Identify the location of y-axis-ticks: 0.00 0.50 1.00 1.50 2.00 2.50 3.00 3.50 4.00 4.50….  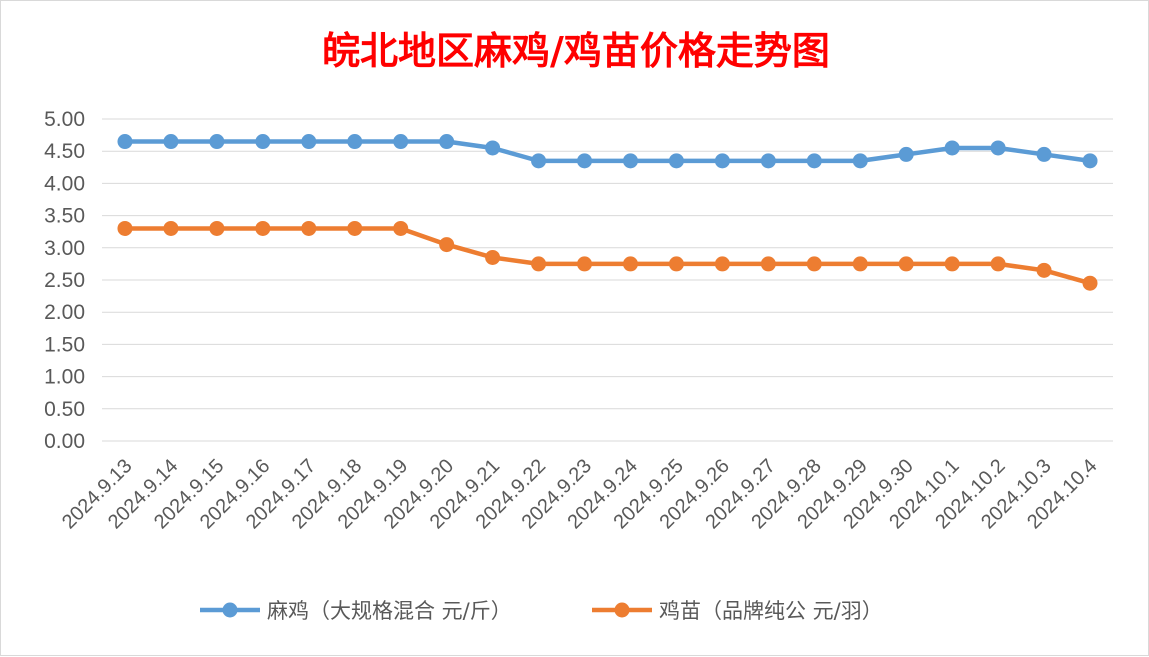
(64, 280).